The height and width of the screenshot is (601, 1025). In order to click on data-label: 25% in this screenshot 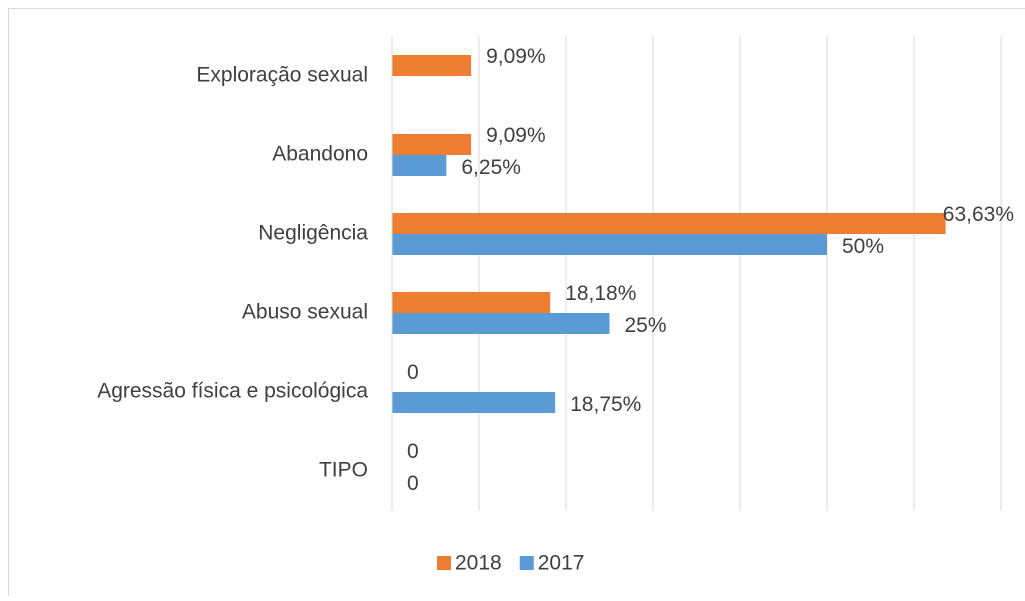, I will do `click(646, 325)`.